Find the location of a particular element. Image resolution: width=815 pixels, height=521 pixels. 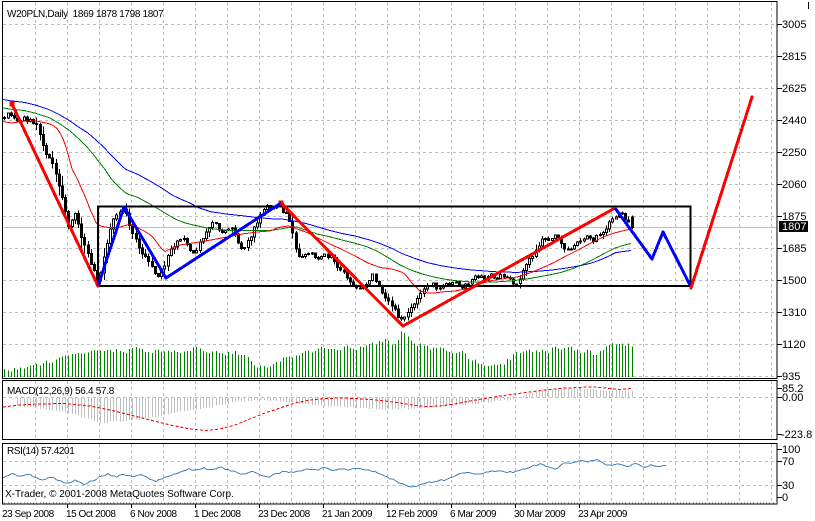

svg-text:W20PLN,Daily 1869 1878 1798 1: W20PLN,Daily 1869 1878 1798 1807 is located at coordinates (85, 14).